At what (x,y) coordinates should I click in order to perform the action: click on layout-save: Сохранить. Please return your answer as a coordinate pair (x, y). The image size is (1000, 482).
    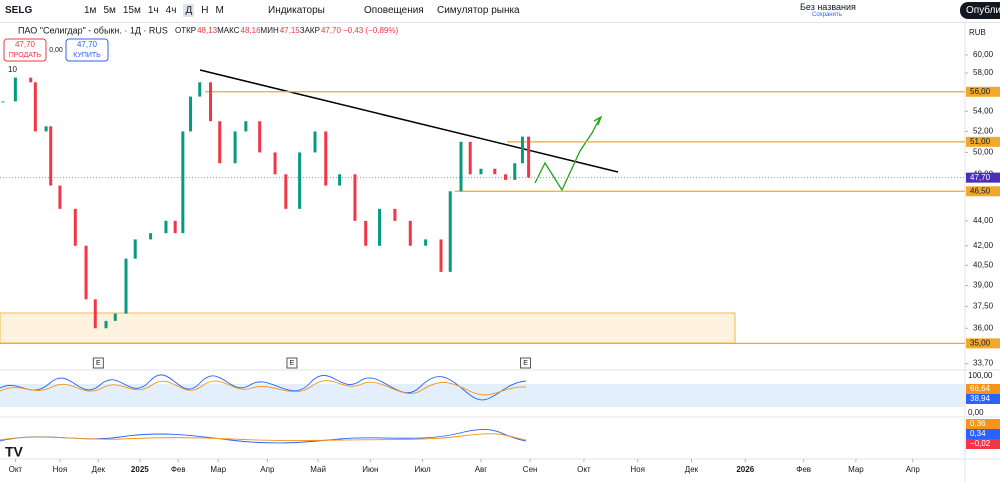
    Looking at the image, I should click on (827, 15).